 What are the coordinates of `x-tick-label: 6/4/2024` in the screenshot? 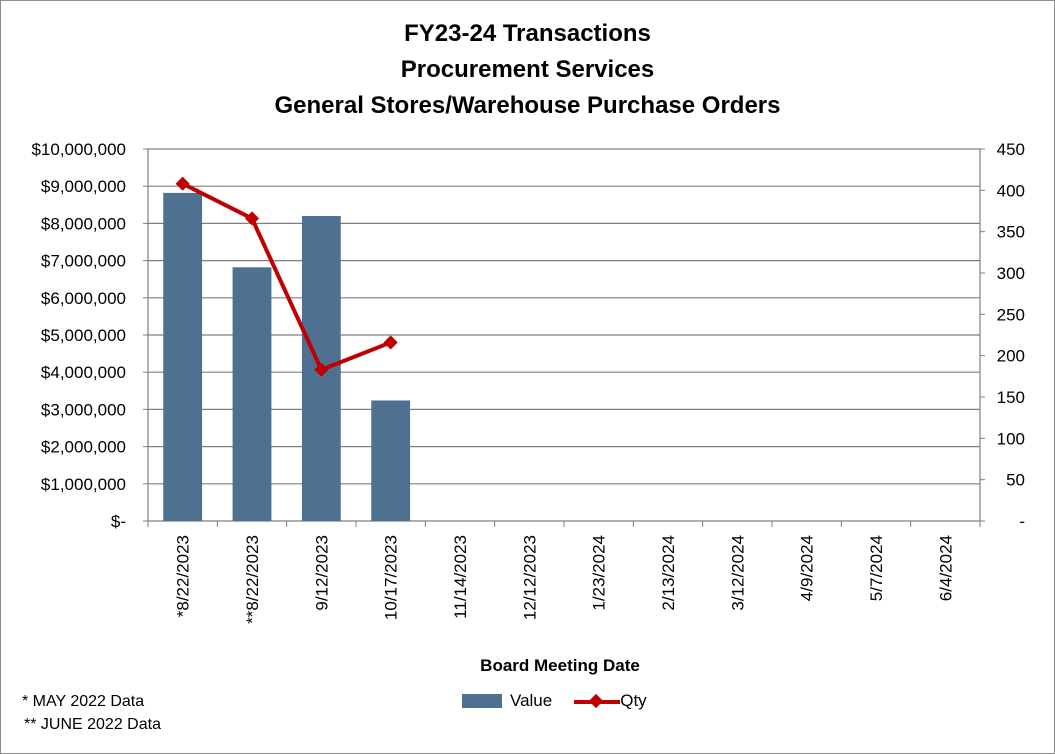 It's located at (945, 568).